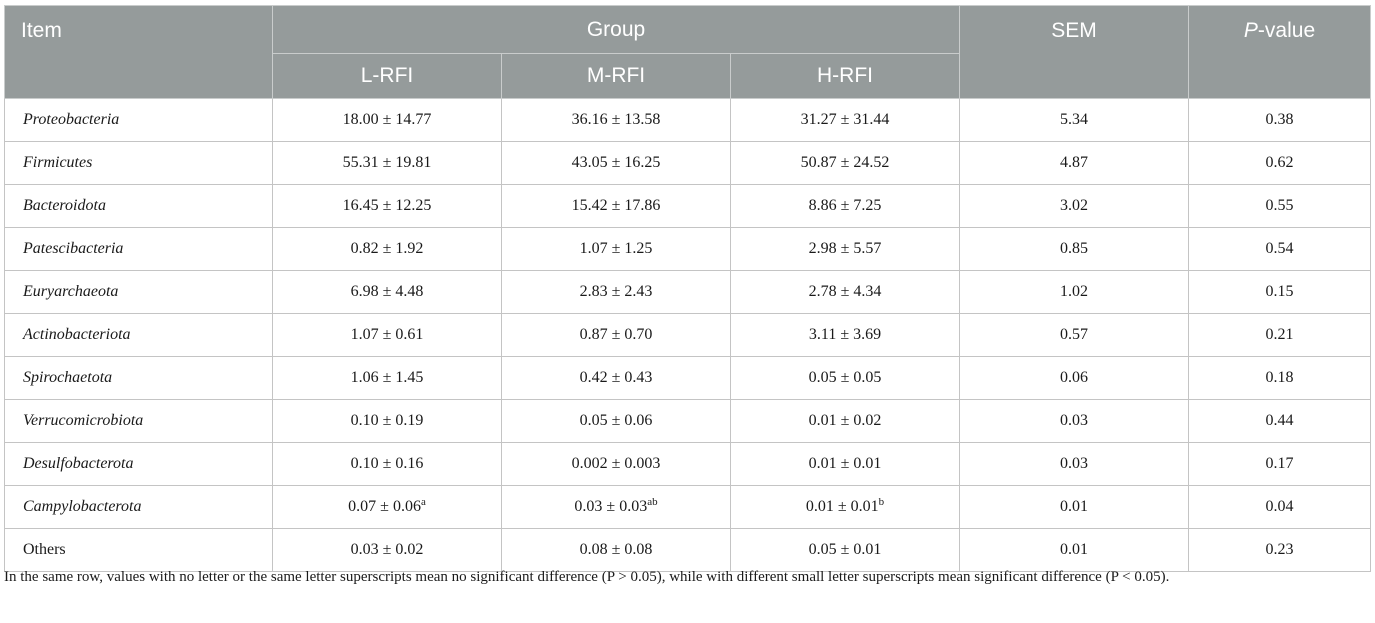 This screenshot has width=1375, height=623. What do you see at coordinates (83, 420) in the screenshot?
I see `cell-item-text: Verrucomicrobiota` at bounding box center [83, 420].